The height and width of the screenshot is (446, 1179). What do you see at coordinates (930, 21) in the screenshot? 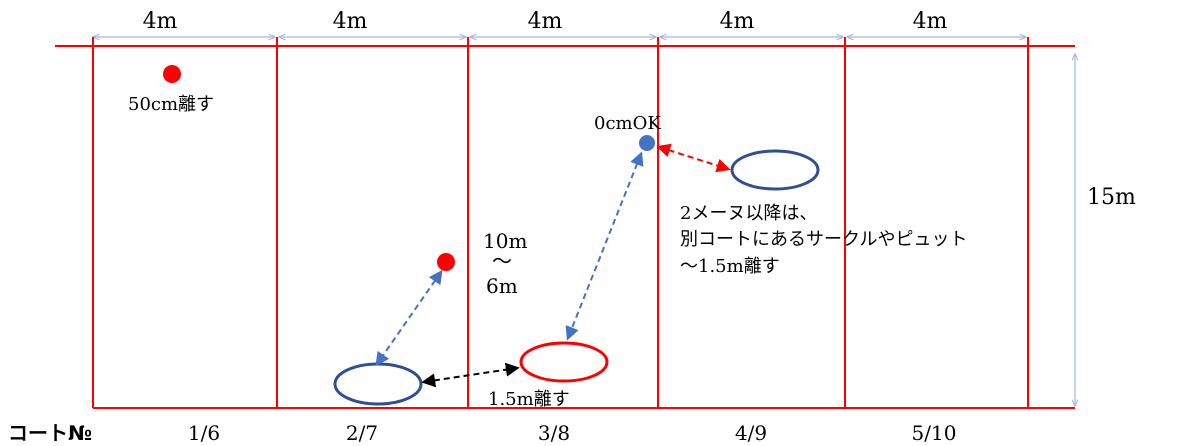
I see `width-label-5: 4m` at bounding box center [930, 21].